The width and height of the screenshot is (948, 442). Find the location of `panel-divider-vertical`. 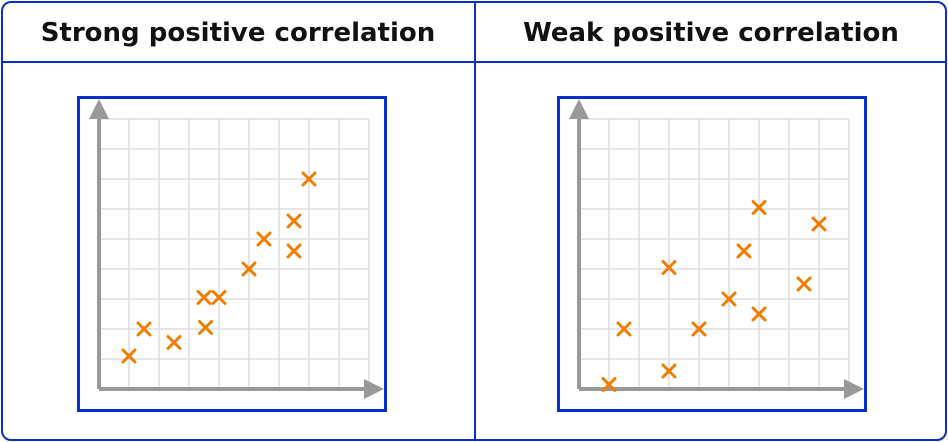

panel-divider-vertical is located at coordinates (475, 221).